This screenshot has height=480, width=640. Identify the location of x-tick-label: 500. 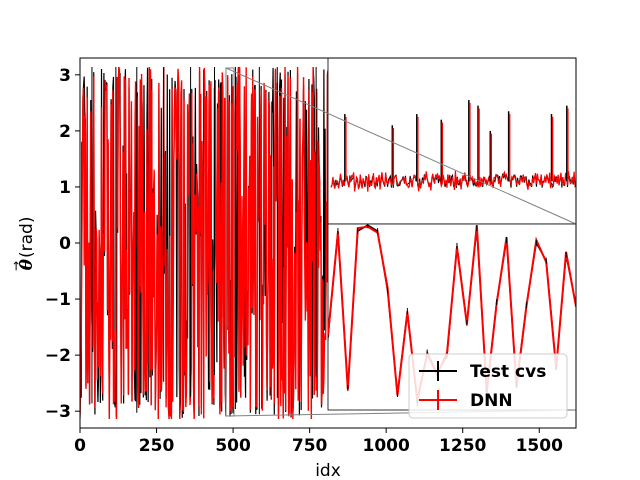
(233, 446).